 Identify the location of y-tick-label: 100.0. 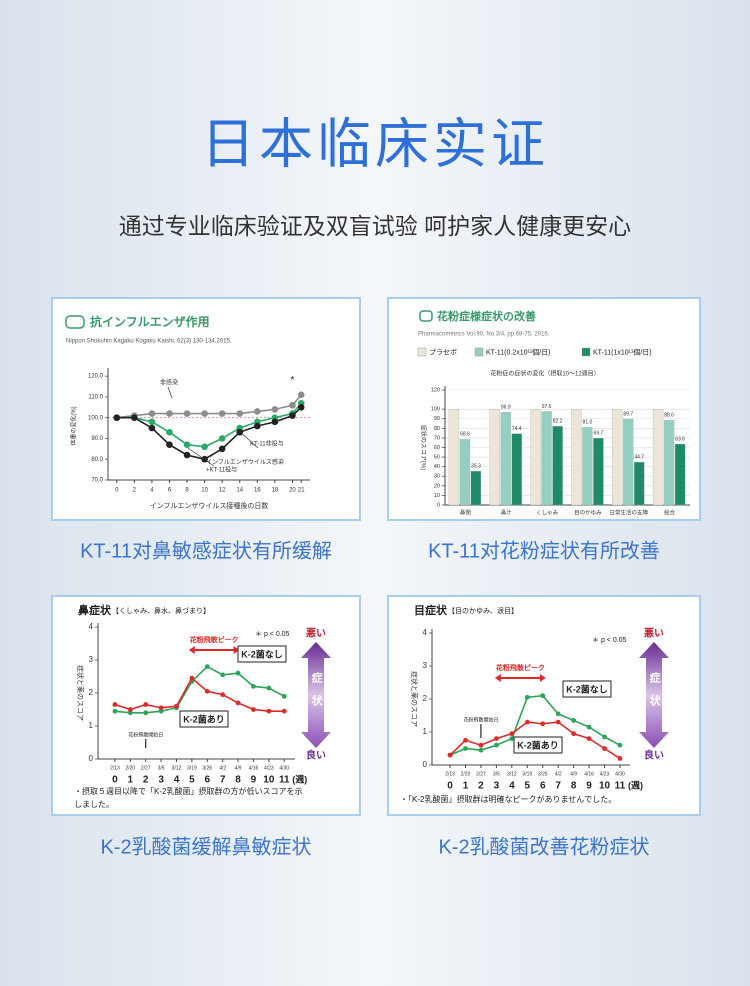
(96, 418).